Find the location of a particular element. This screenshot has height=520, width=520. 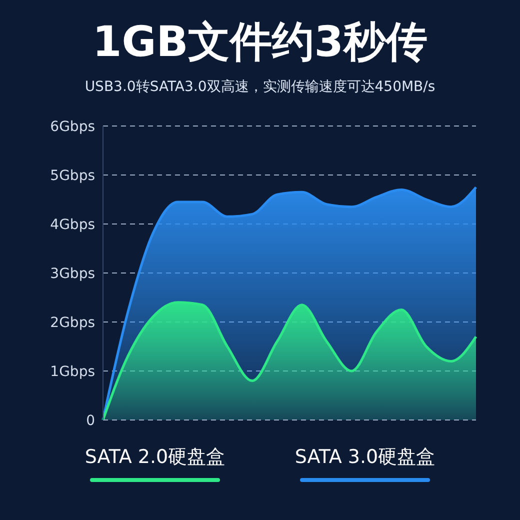

y-tick-label: 3Gbps is located at coordinates (72, 274).